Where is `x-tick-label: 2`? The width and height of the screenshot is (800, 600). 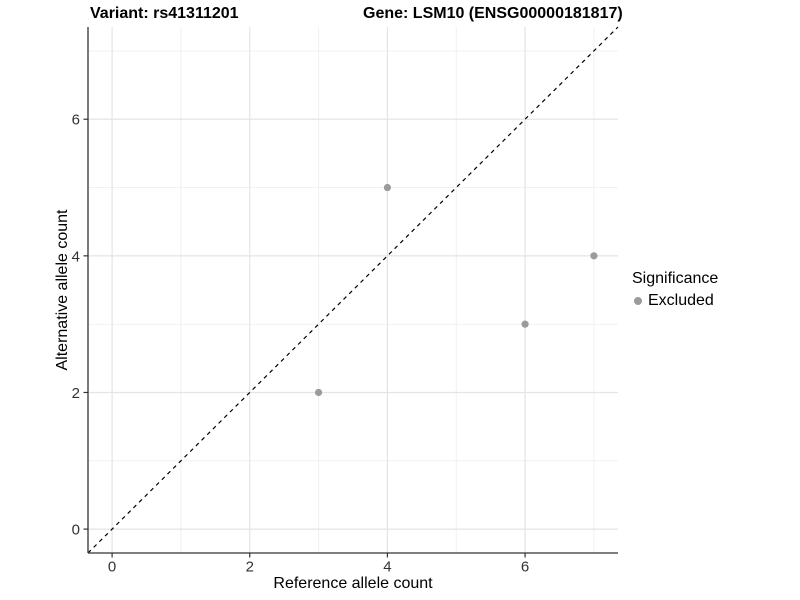
x-tick-label: 2 is located at coordinates (250, 567).